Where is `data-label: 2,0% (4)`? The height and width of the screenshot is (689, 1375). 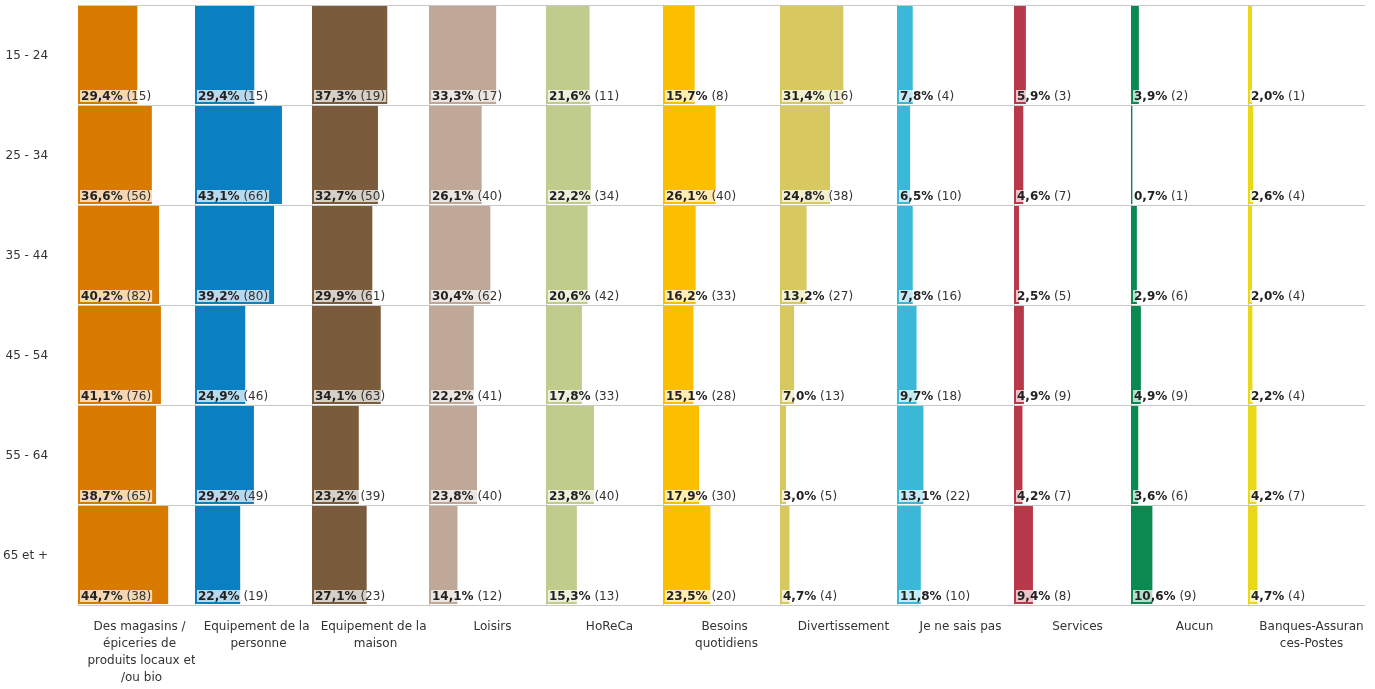
data-label: 2,0% (4) is located at coordinates (1278, 296).